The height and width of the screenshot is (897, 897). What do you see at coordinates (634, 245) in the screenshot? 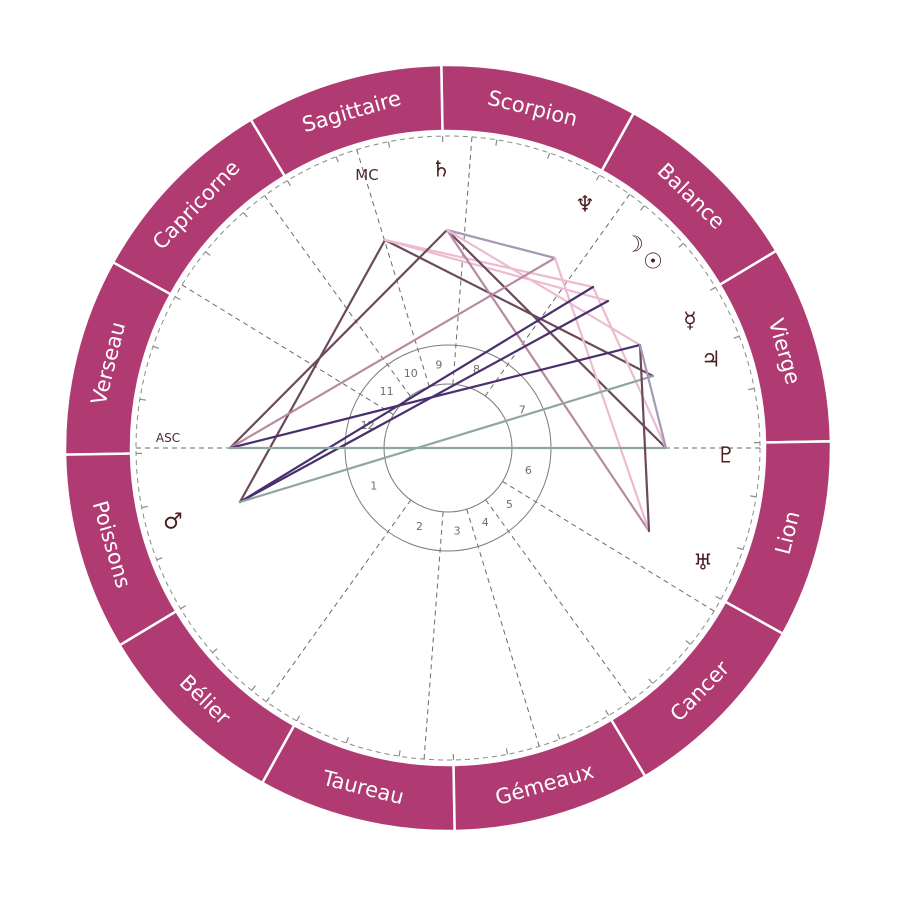
I see `moon-icon: ☽` at bounding box center [634, 245].